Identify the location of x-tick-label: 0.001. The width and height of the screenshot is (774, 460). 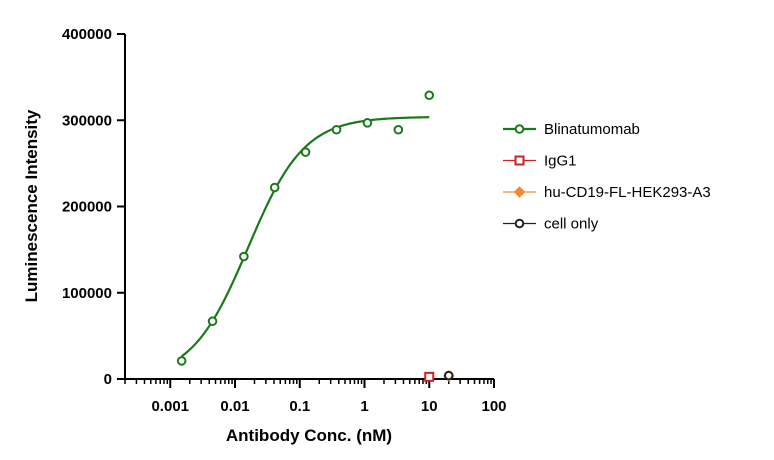
(170, 406).